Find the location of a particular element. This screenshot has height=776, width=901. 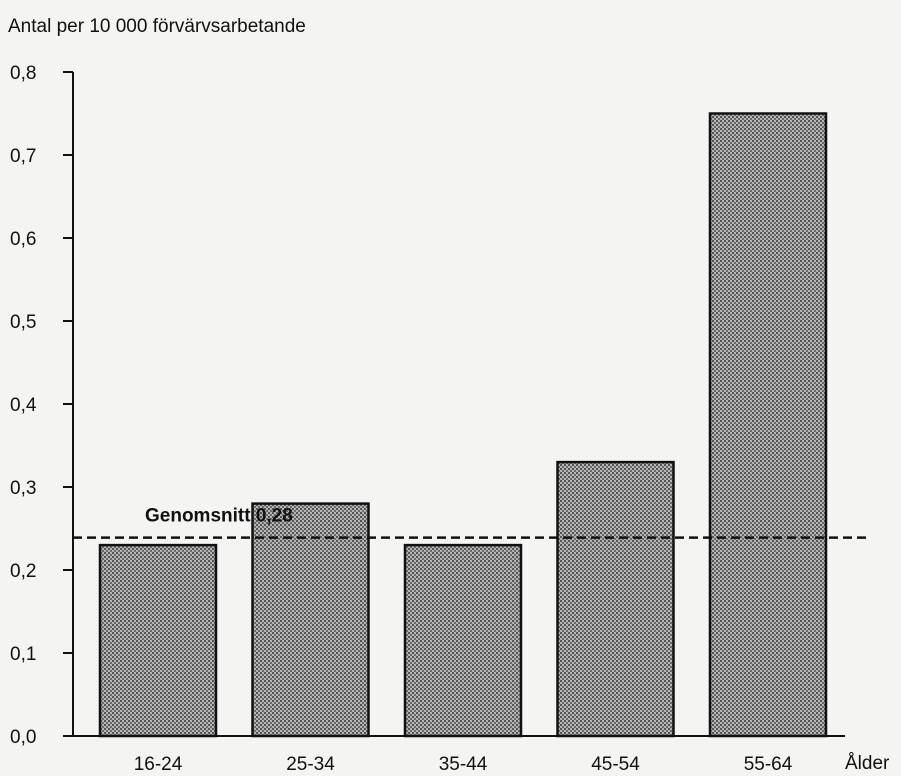

y-axis-title: Antal per 10 000 förvärvsarbetande is located at coordinates (157, 26).